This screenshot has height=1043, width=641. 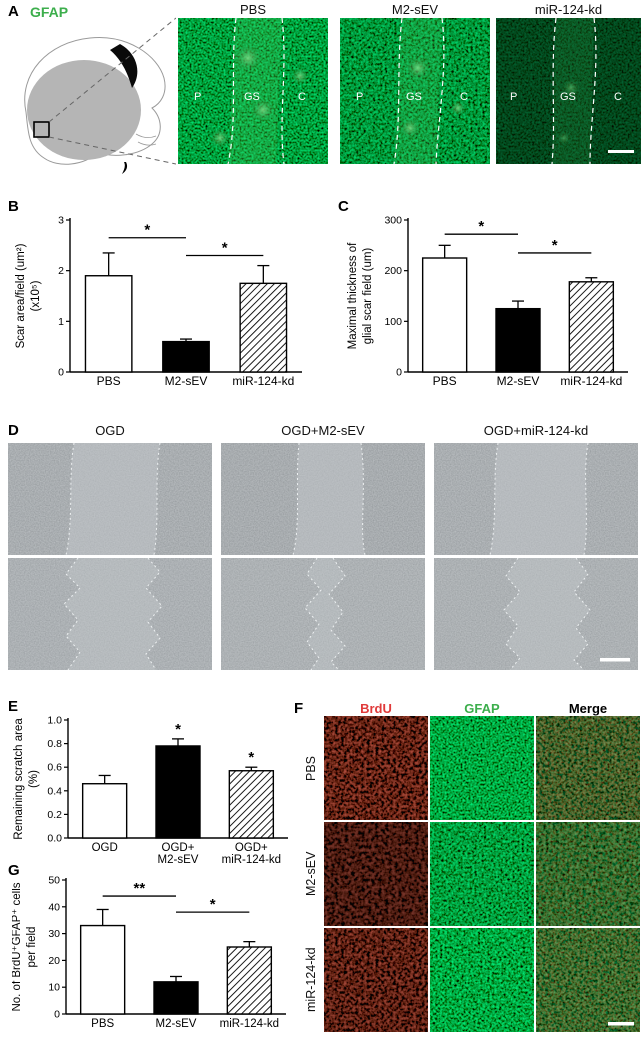 What do you see at coordinates (482, 768) in the screenshot?
I see `panel-f-tile-r0c1` at bounding box center [482, 768].